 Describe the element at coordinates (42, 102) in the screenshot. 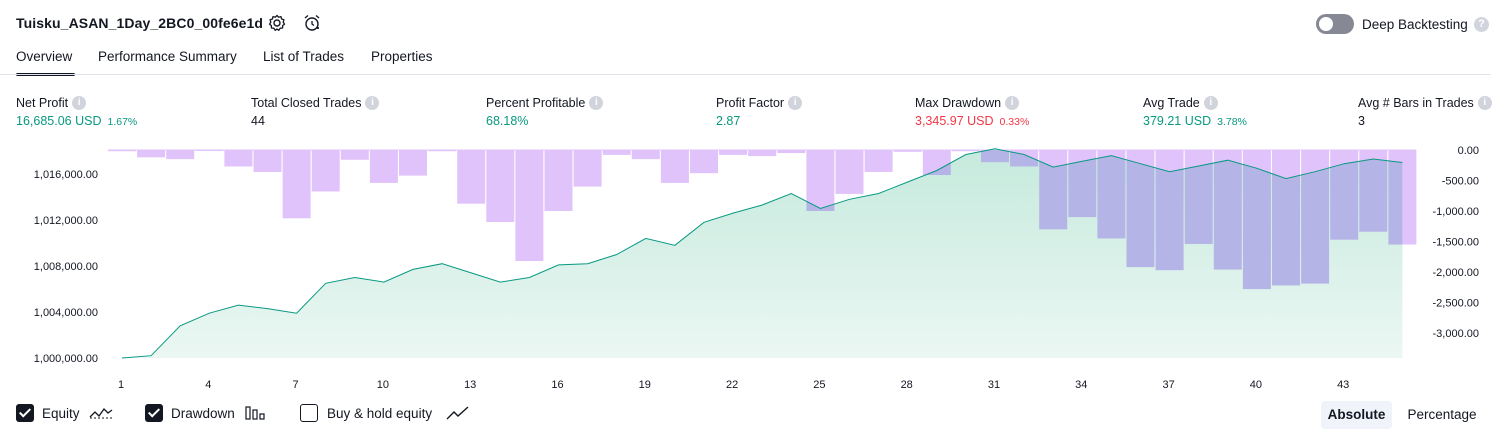

I see `stat-label: Net Profit` at that location.